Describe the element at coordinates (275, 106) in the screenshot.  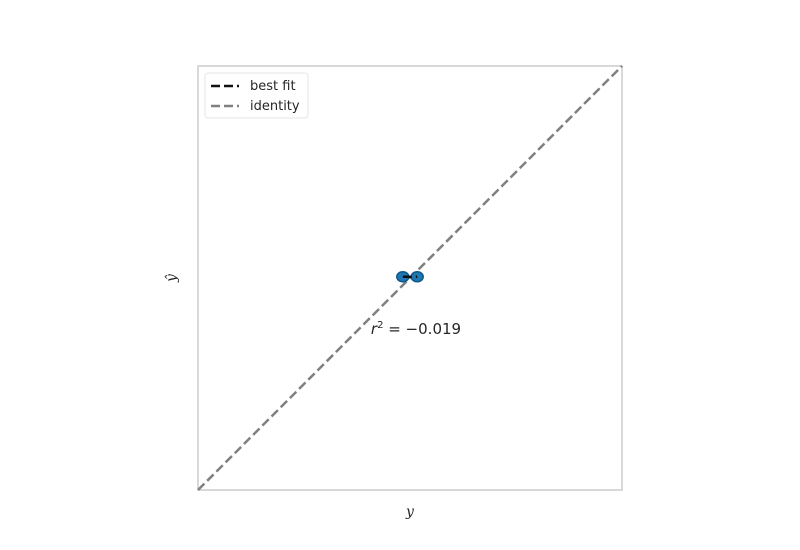
I see `legend-label-identity: identity` at that location.